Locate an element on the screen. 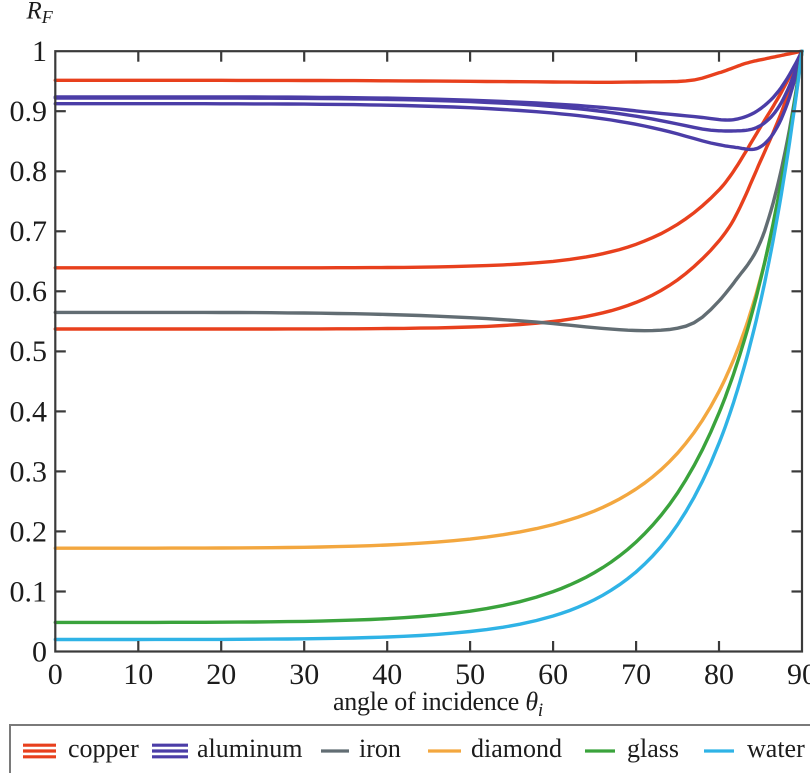 The image size is (810, 773). svg-text: 0.3 is located at coordinates (29, 471).